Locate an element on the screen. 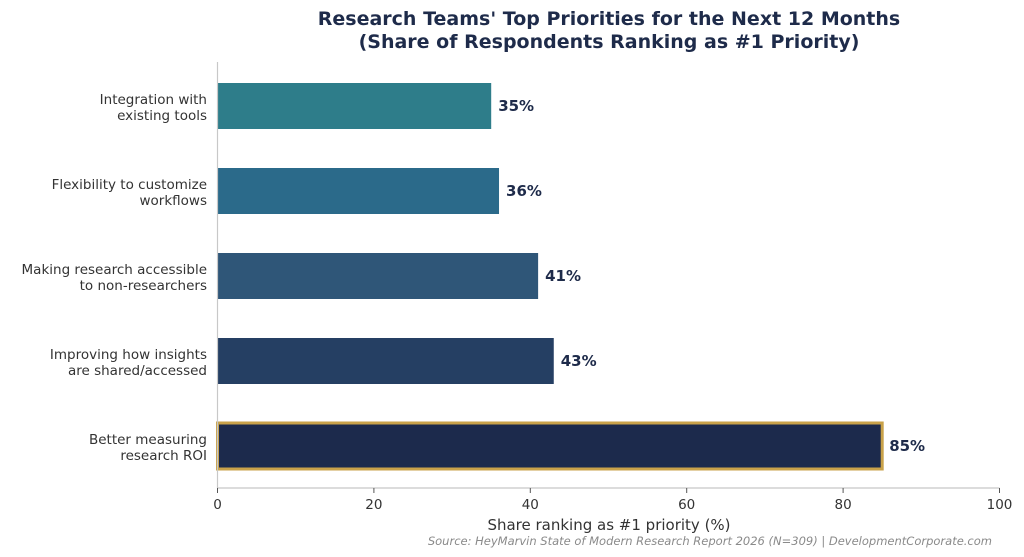 The width and height of the screenshot is (1024, 557). category-label-5: Better measuring research ROI is located at coordinates (148, 448).